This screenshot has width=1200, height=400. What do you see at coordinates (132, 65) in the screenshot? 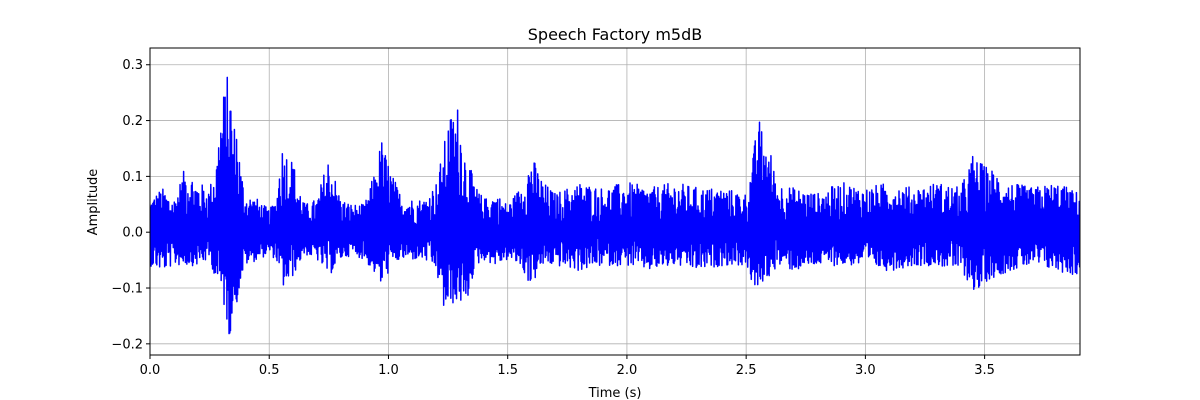
I see `y-tick-label: 0.3` at bounding box center [132, 65].